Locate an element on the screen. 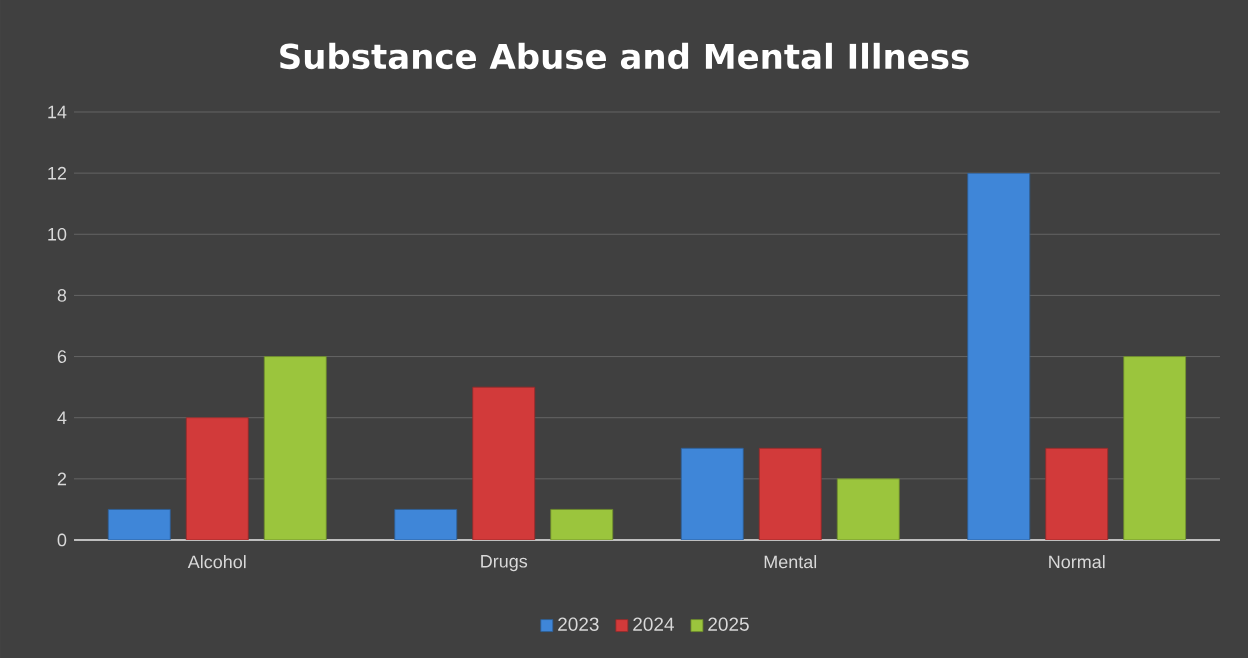  y-tick-label: 14 is located at coordinates (57, 112).